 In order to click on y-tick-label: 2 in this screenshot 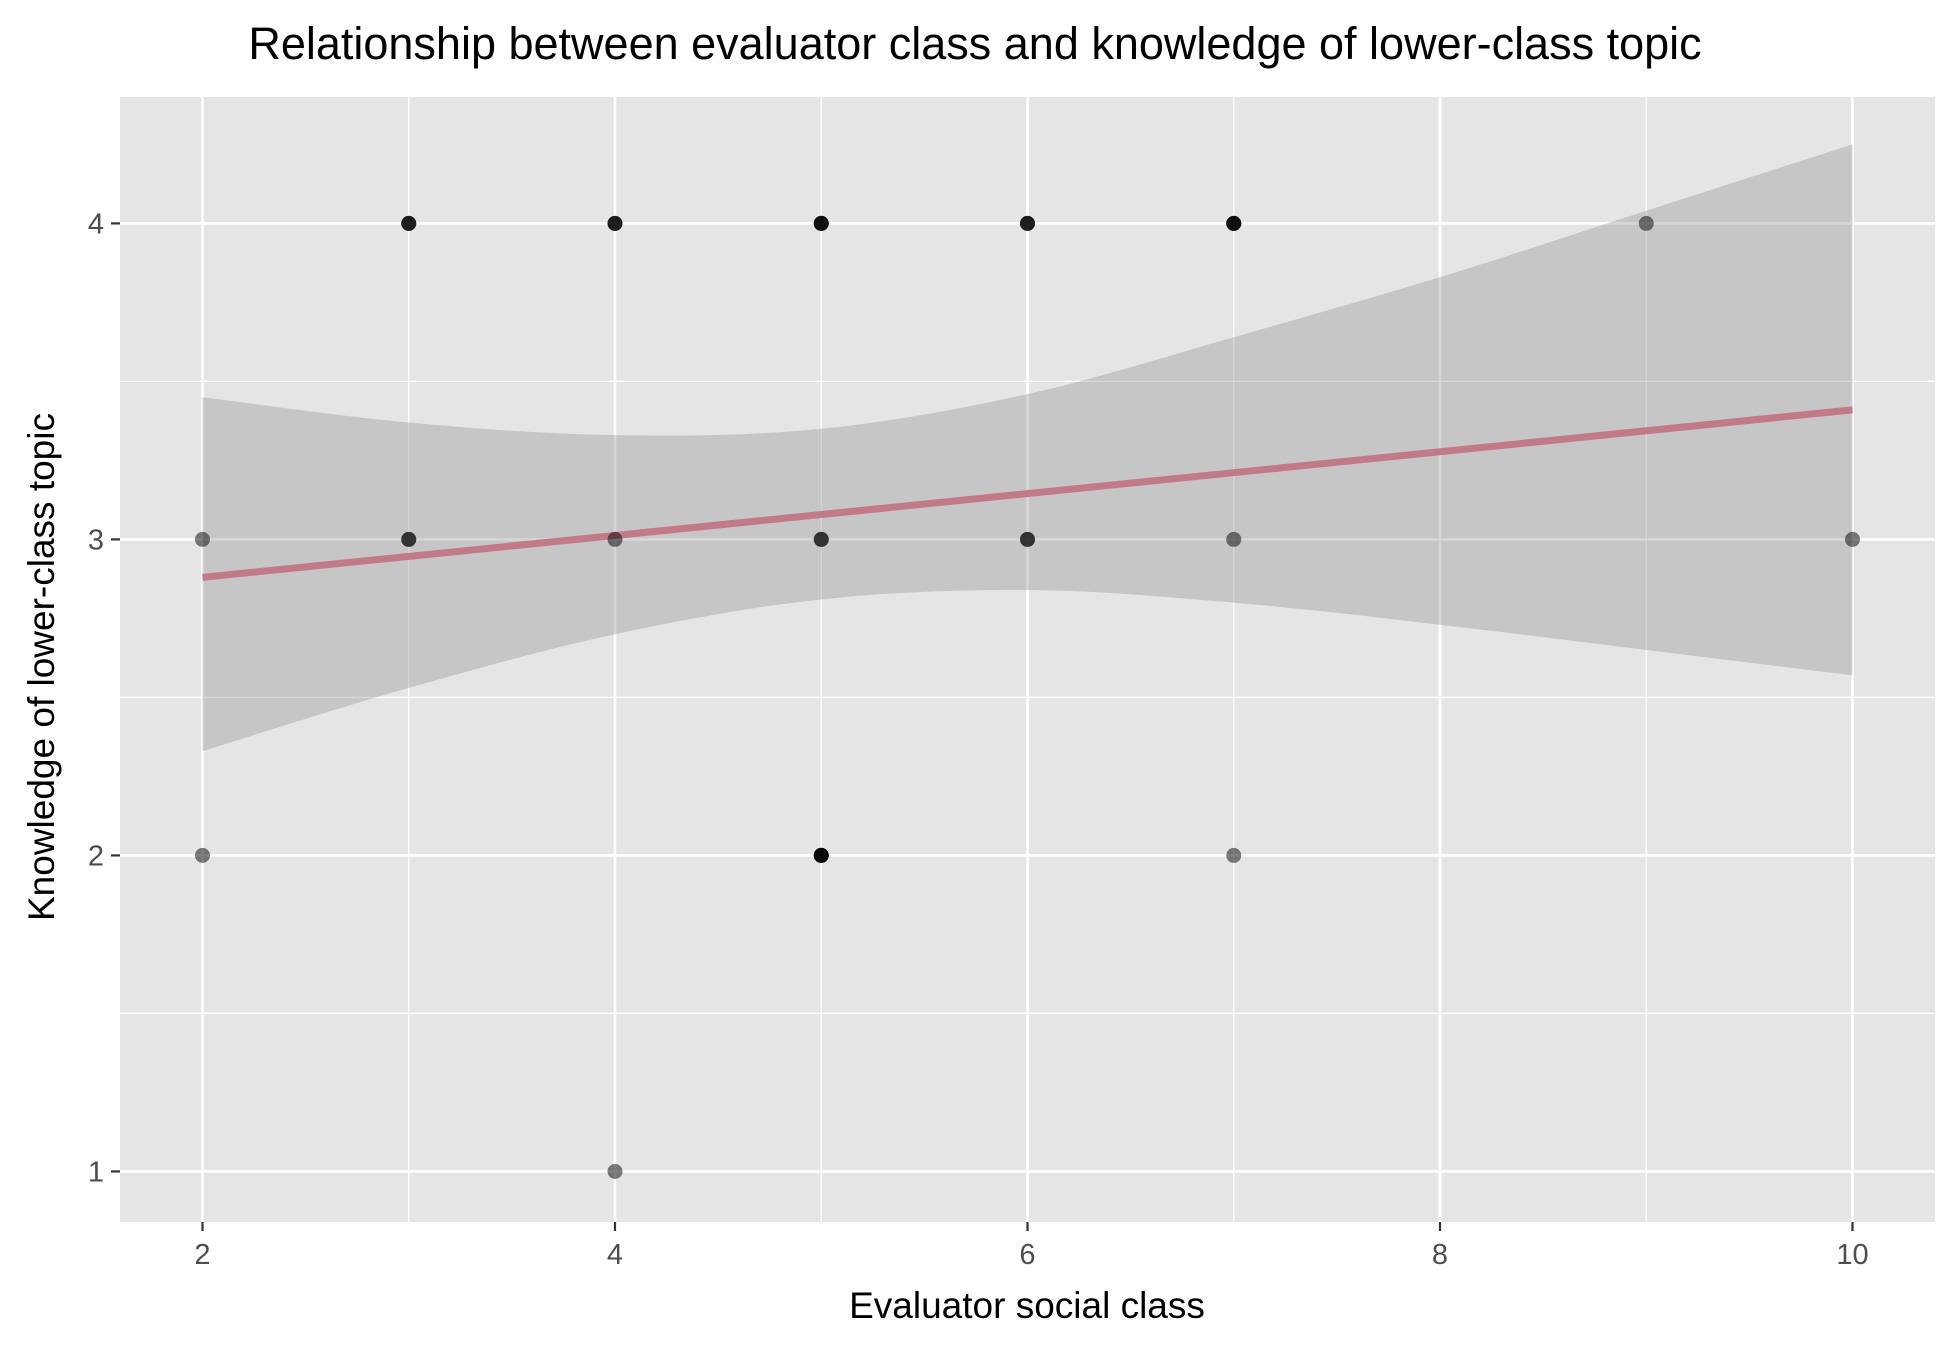, I will do `click(96, 856)`.